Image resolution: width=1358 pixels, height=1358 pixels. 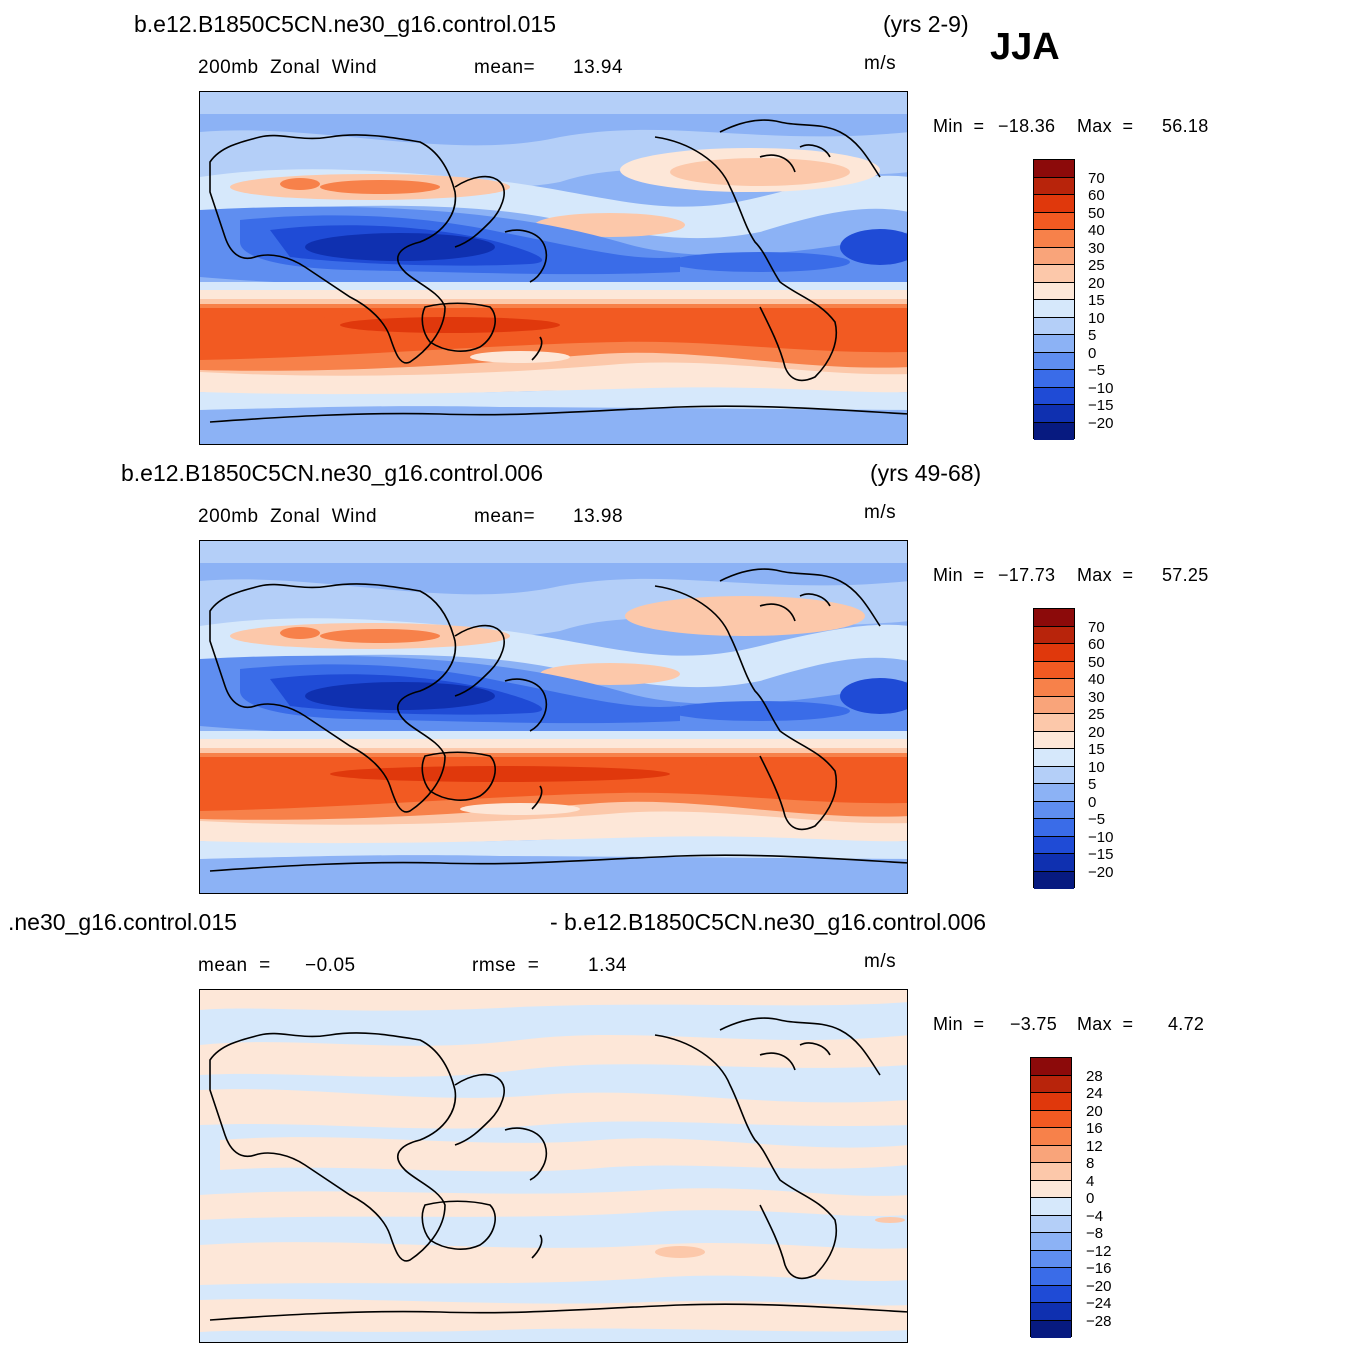 I want to click on panel2-units: m/s, so click(x=880, y=512).